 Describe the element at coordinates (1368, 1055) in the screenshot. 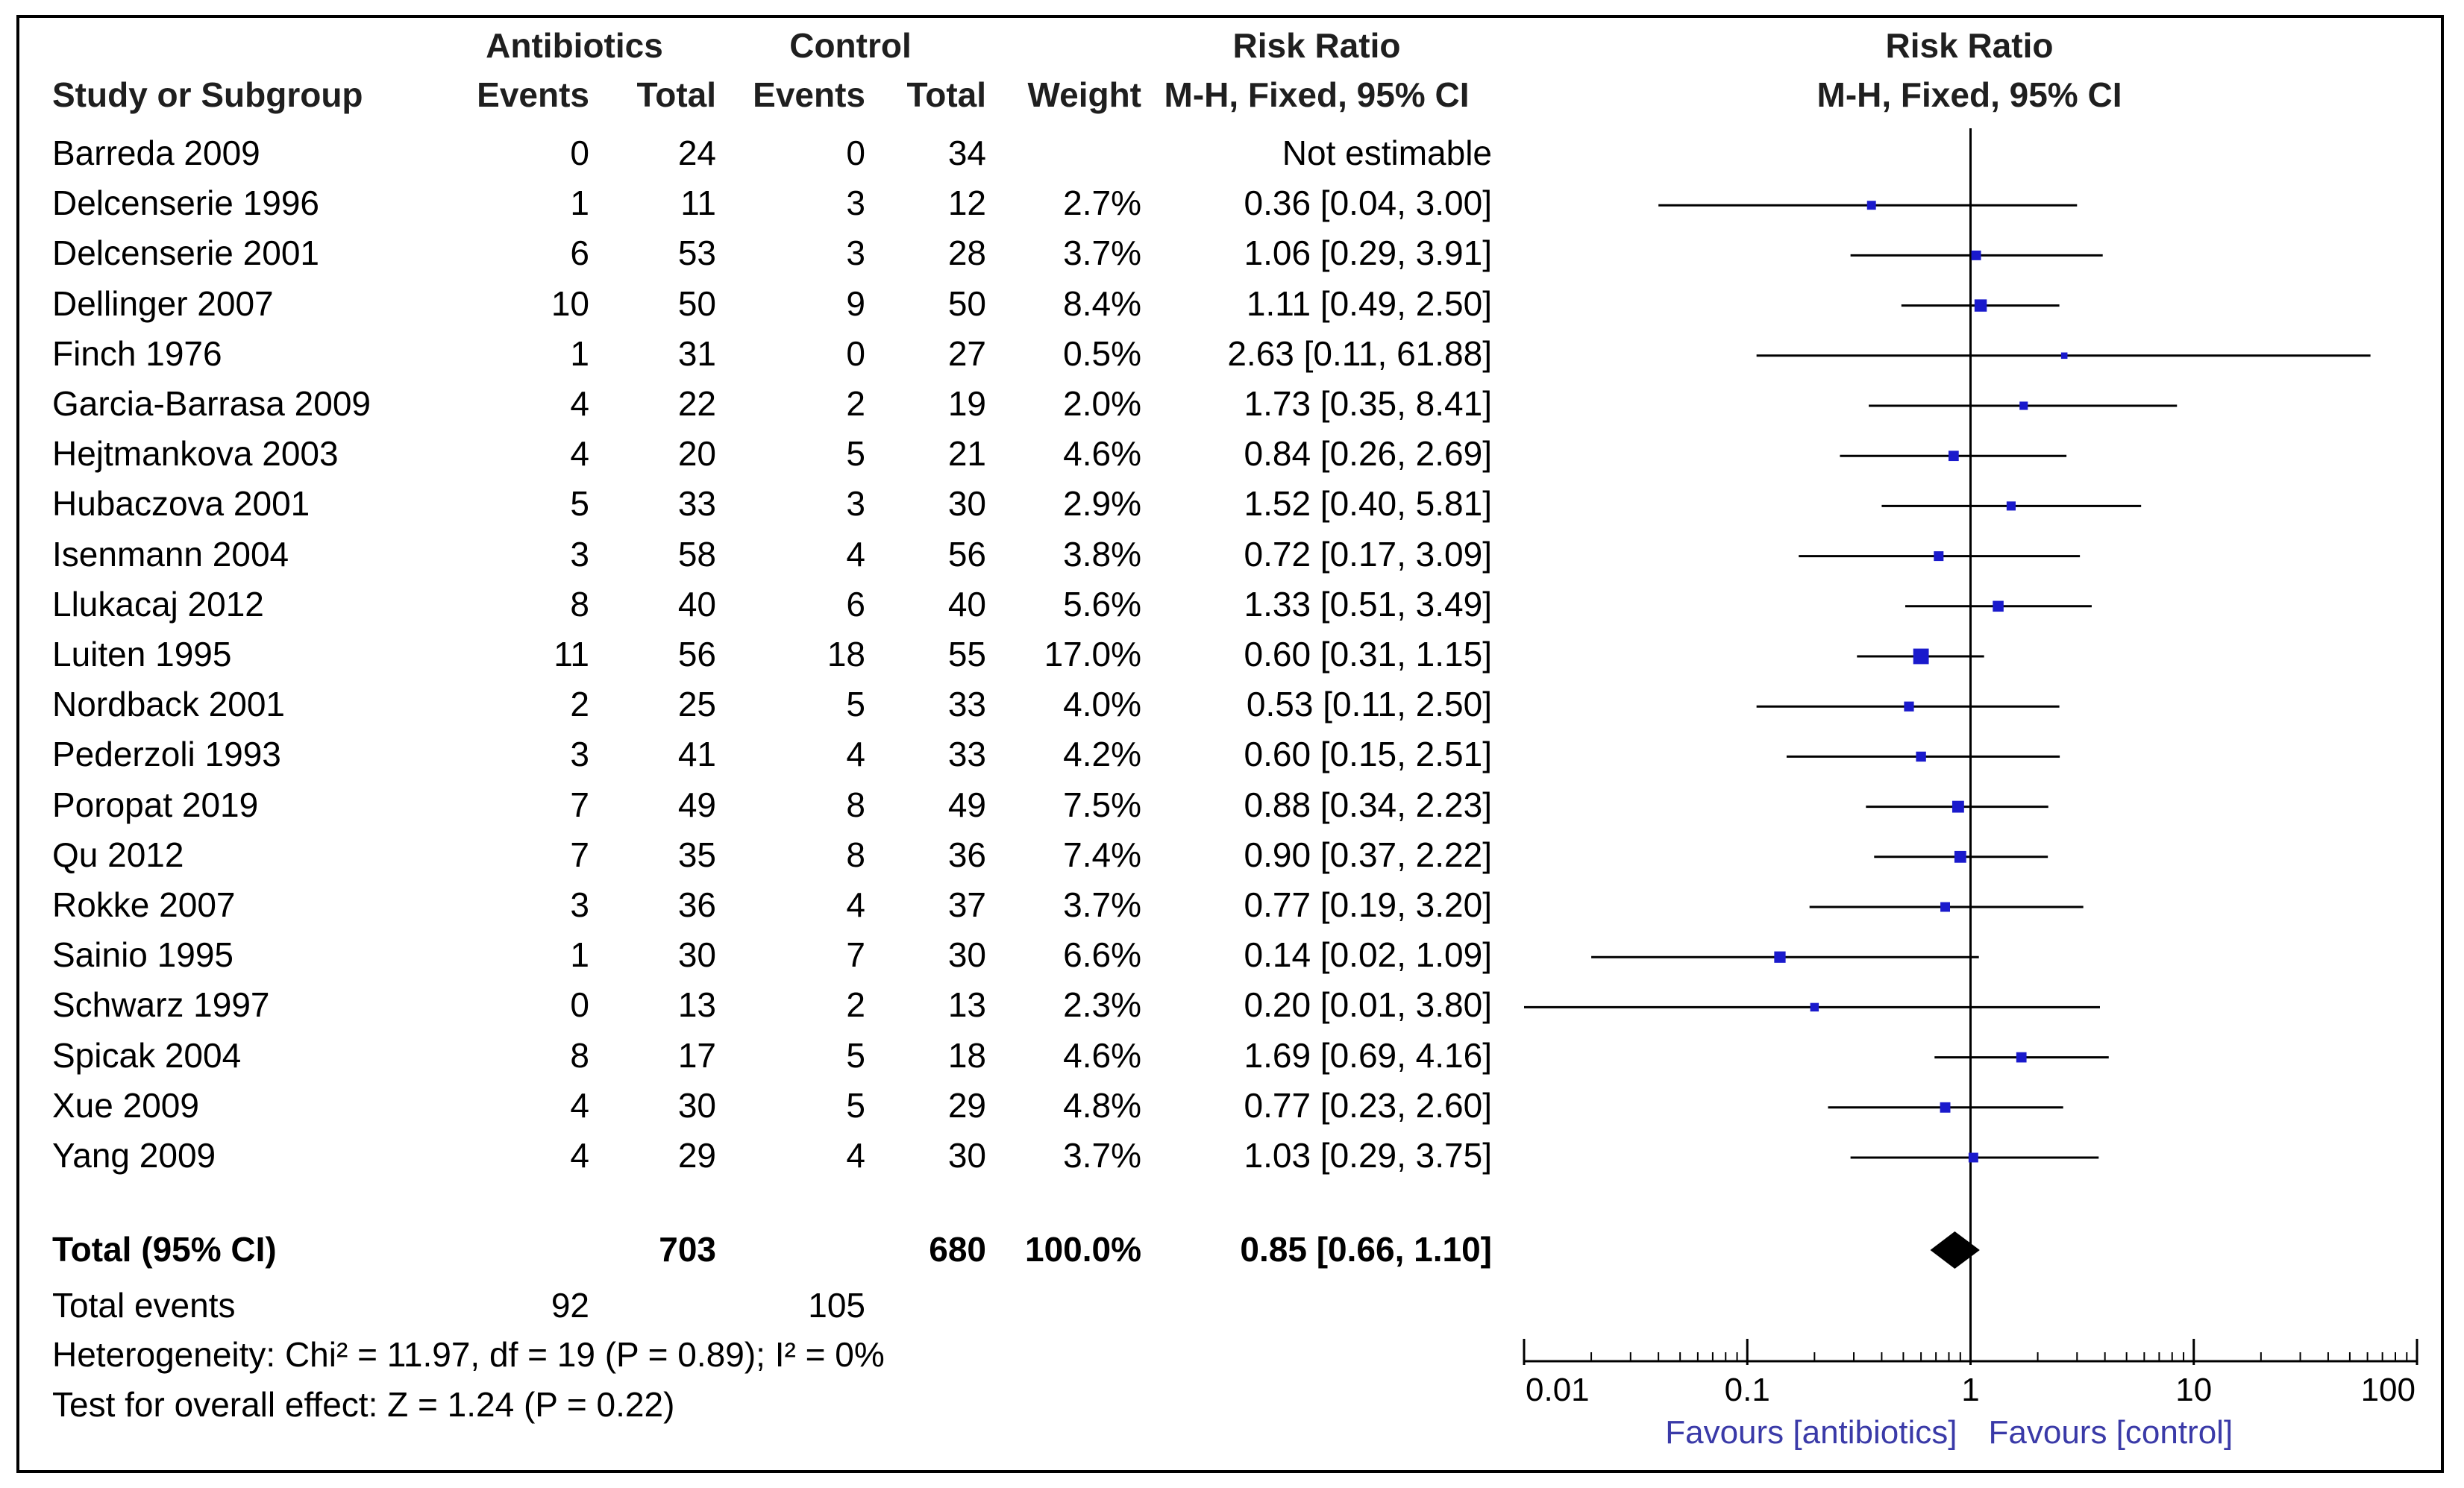

I see `study-ci-text: 1.69 [0.69, 4.16]` at that location.